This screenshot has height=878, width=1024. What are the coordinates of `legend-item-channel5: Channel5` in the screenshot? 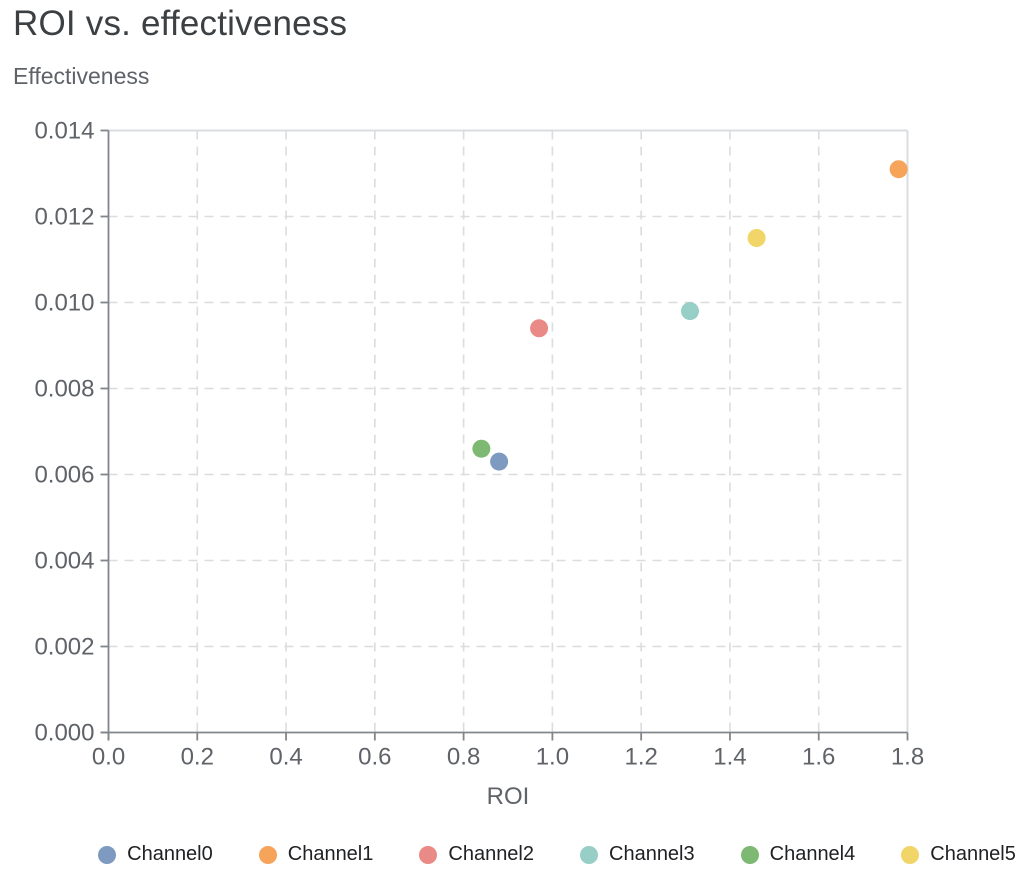 It's located at (958, 854).